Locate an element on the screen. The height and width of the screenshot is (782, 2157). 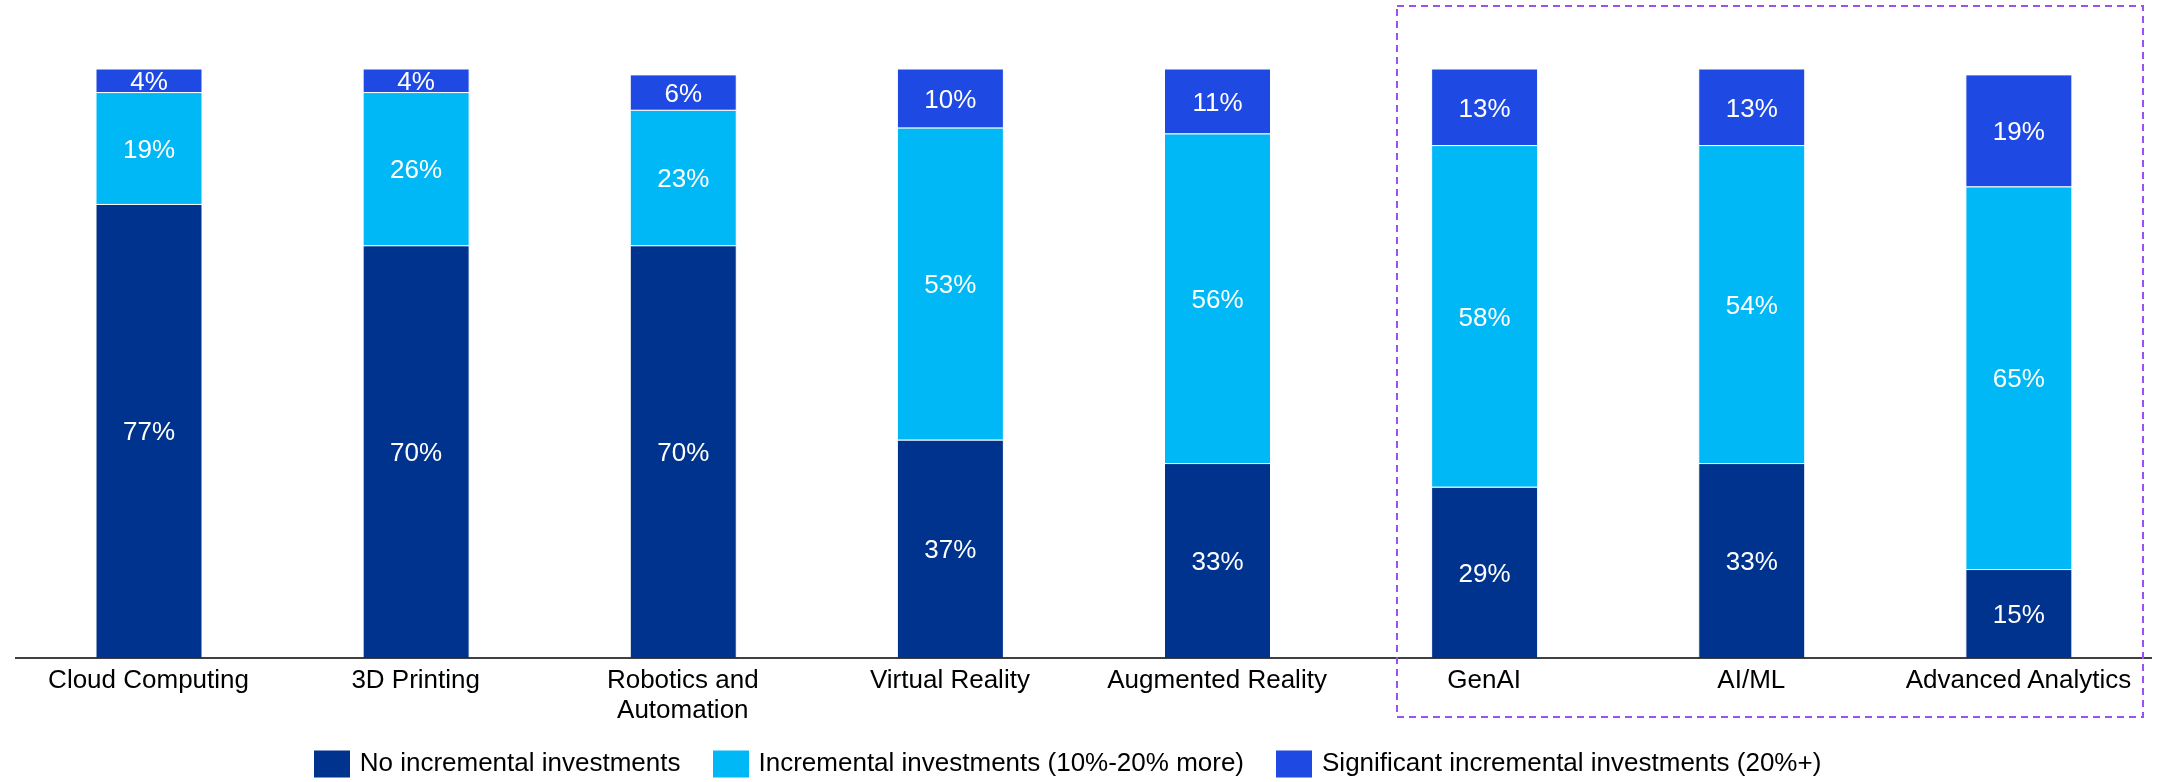
x-tick-label: Robotics and Automation is located at coordinates (682, 694).